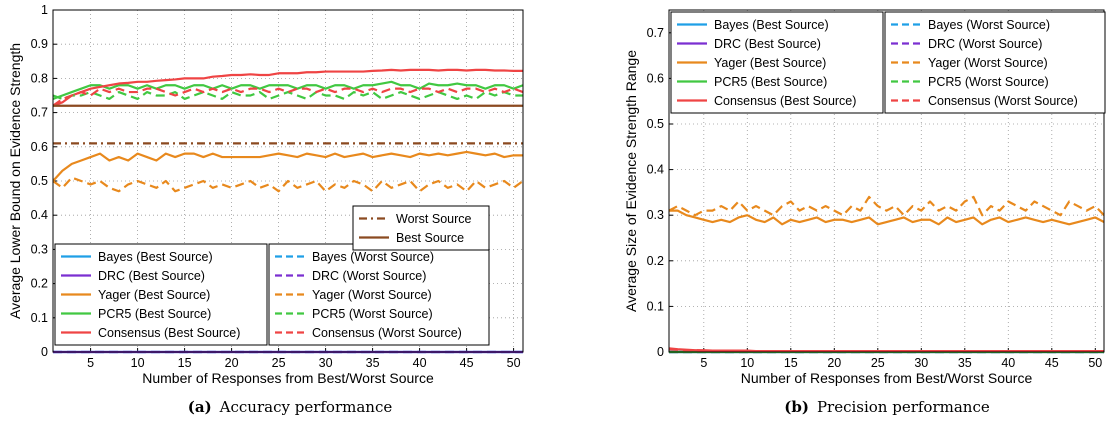 The width and height of the screenshot is (1109, 431). I want to click on y-tick-label: 0.8, so click(39, 78).